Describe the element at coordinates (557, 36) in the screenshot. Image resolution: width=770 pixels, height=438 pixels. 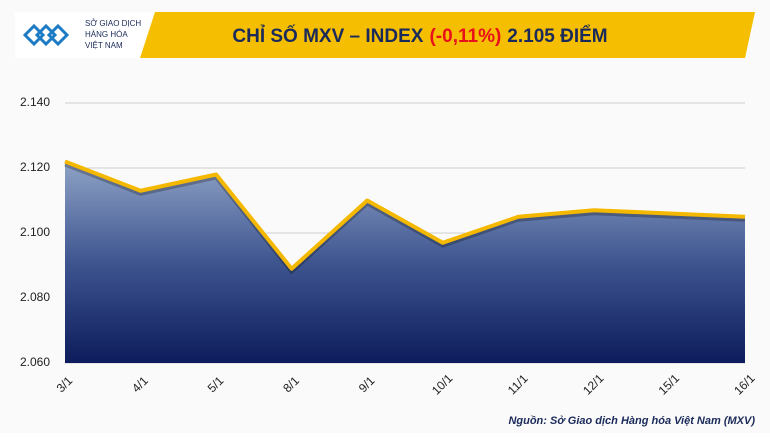
I see `title-part: 2.105 ĐIỂM` at that location.